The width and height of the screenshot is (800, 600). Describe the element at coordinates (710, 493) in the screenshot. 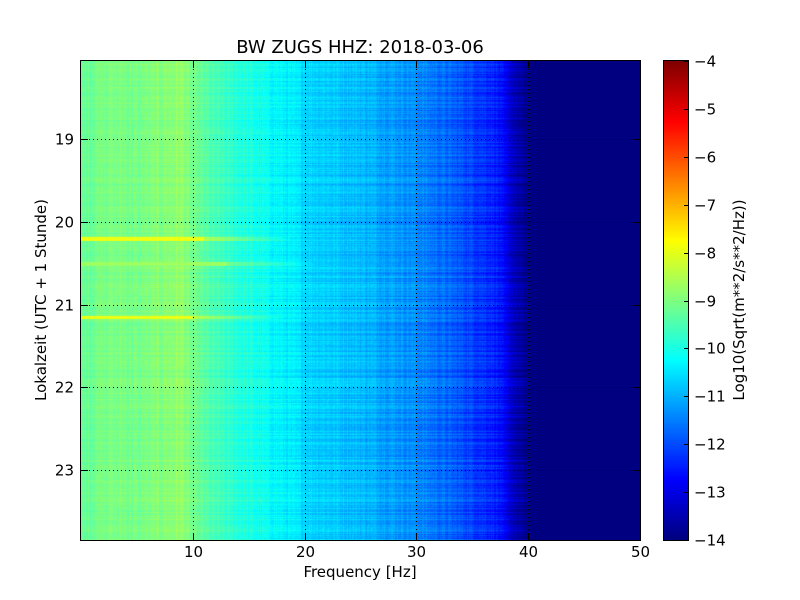

I see `colorbar-tick-label: −13` at that location.